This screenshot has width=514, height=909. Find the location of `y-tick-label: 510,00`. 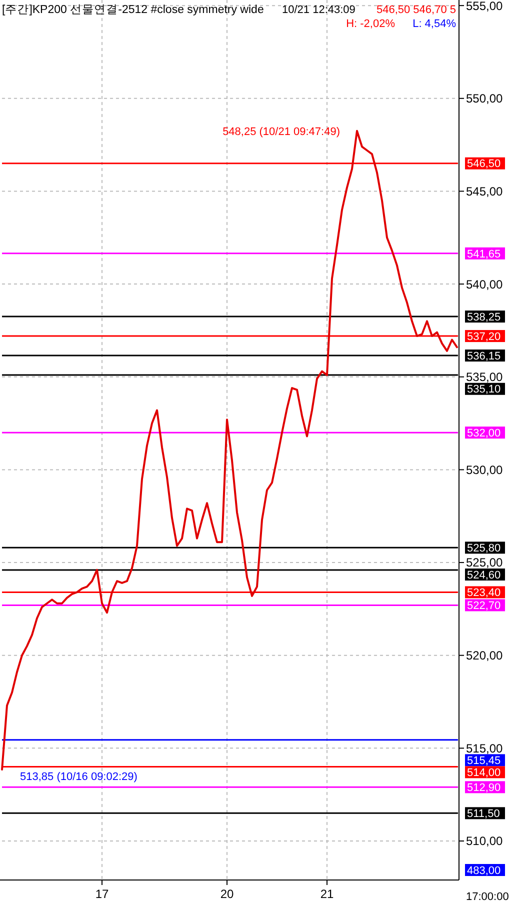

y-tick-label: 510,00 is located at coordinates (485, 841).